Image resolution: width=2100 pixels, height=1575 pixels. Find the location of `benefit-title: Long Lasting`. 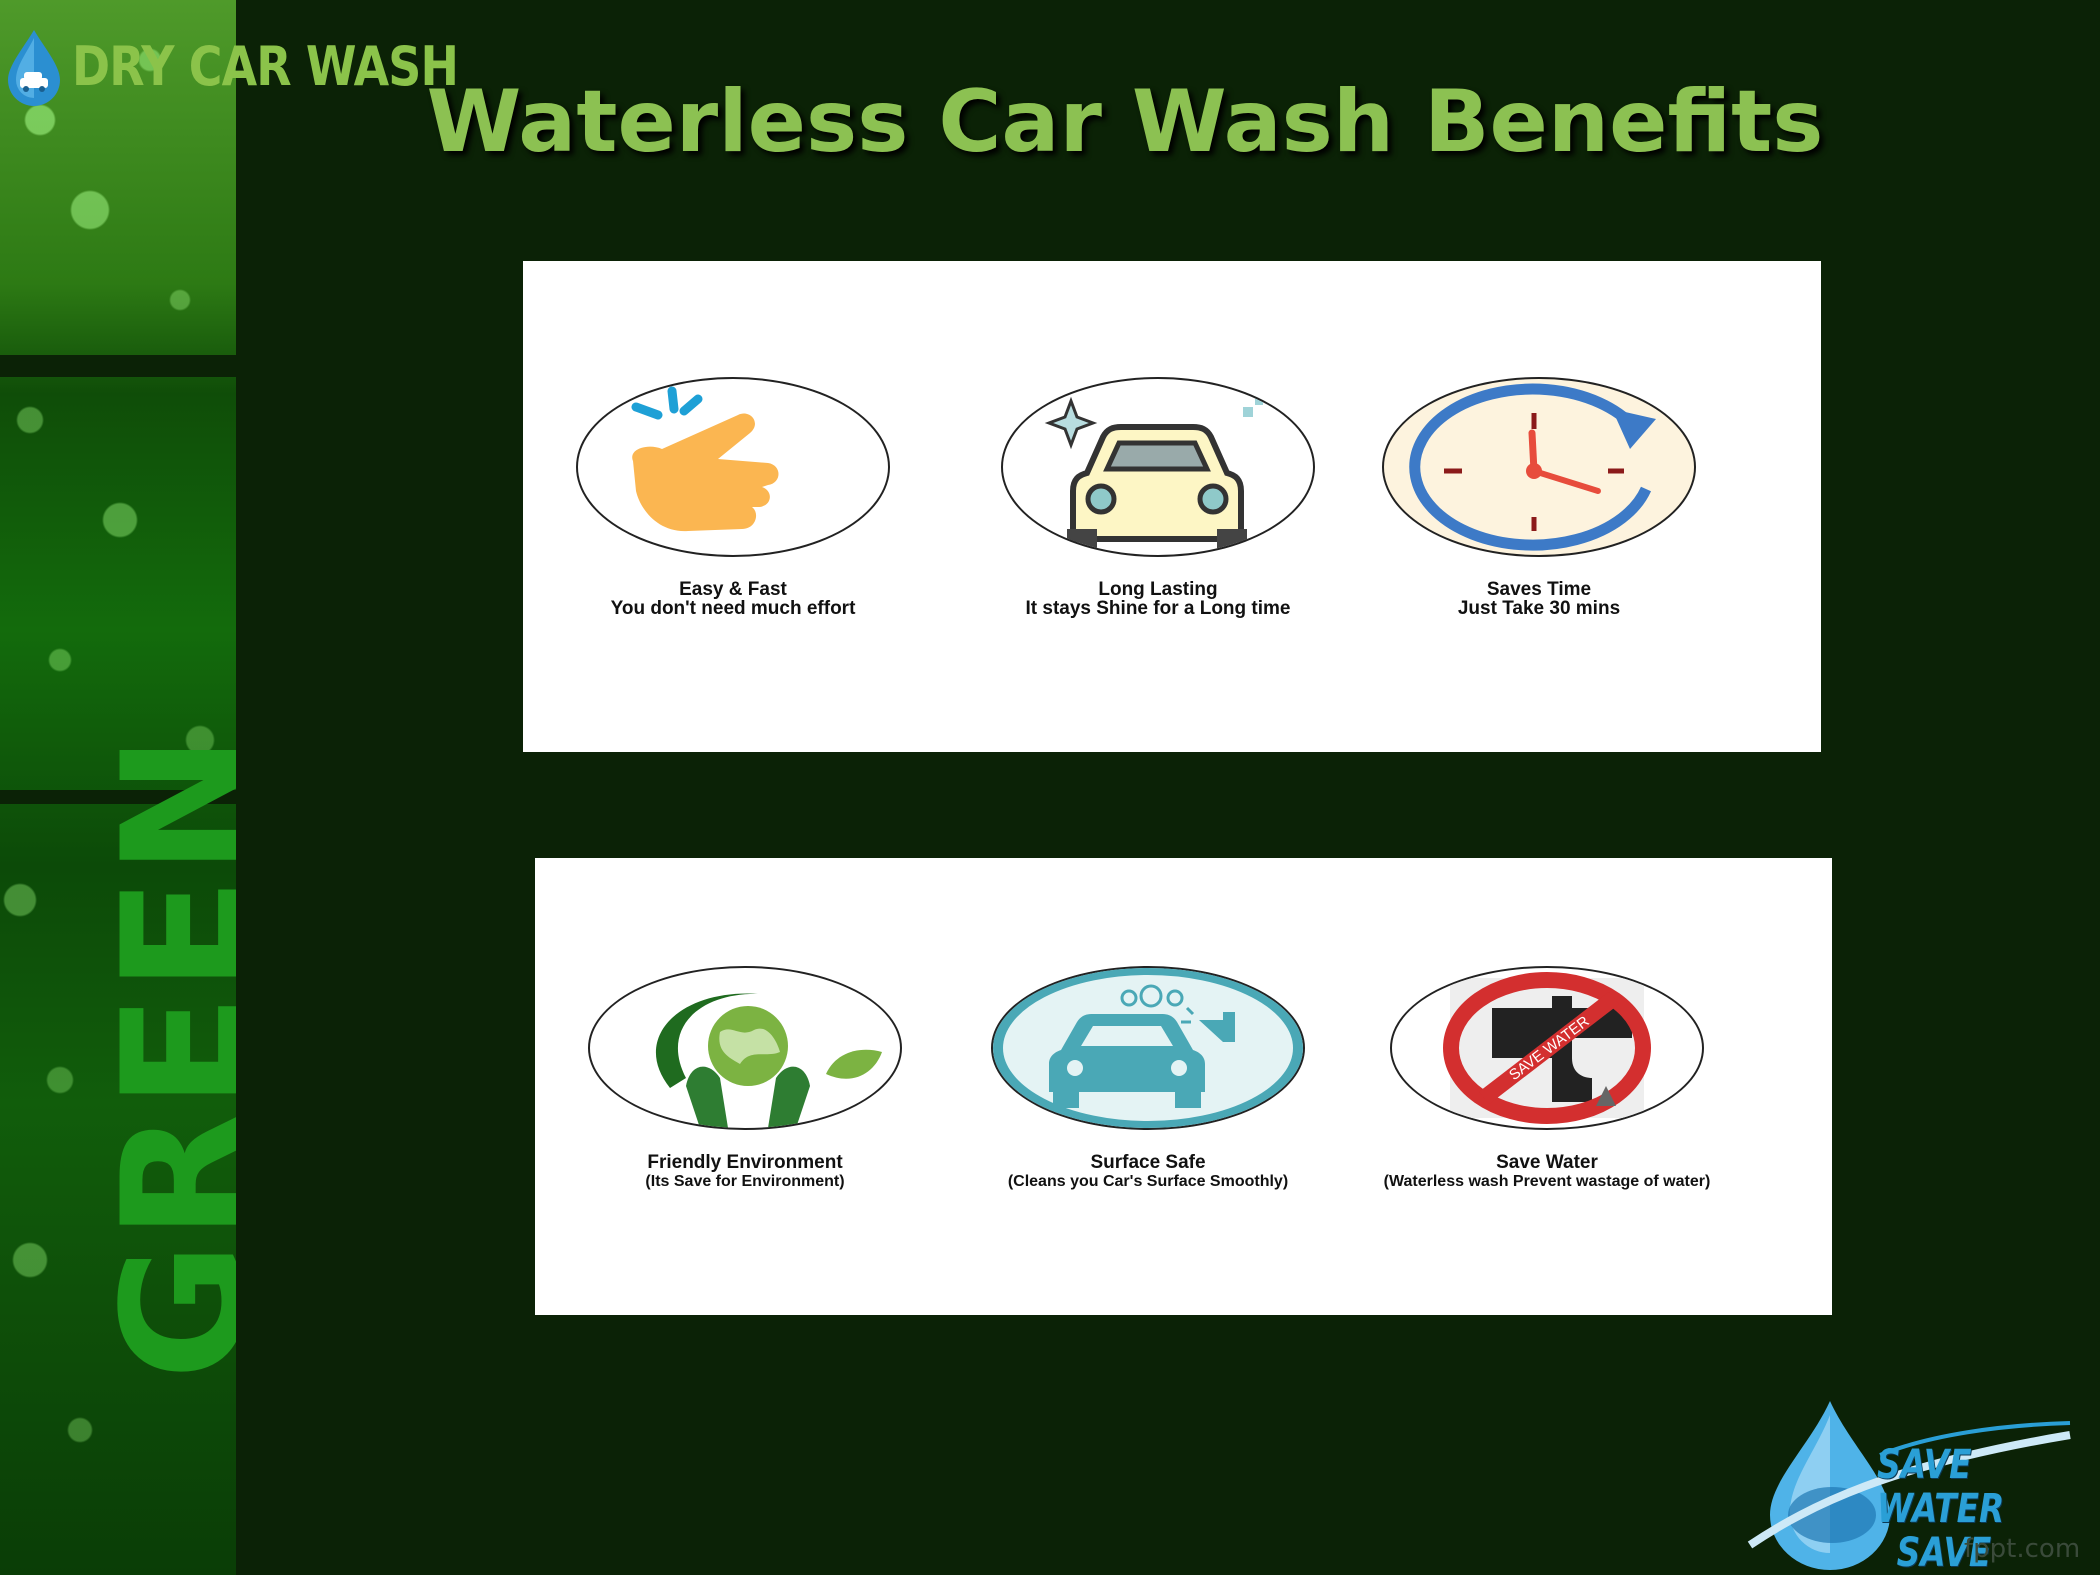

benefit-title: Long Lasting is located at coordinates (1158, 589).